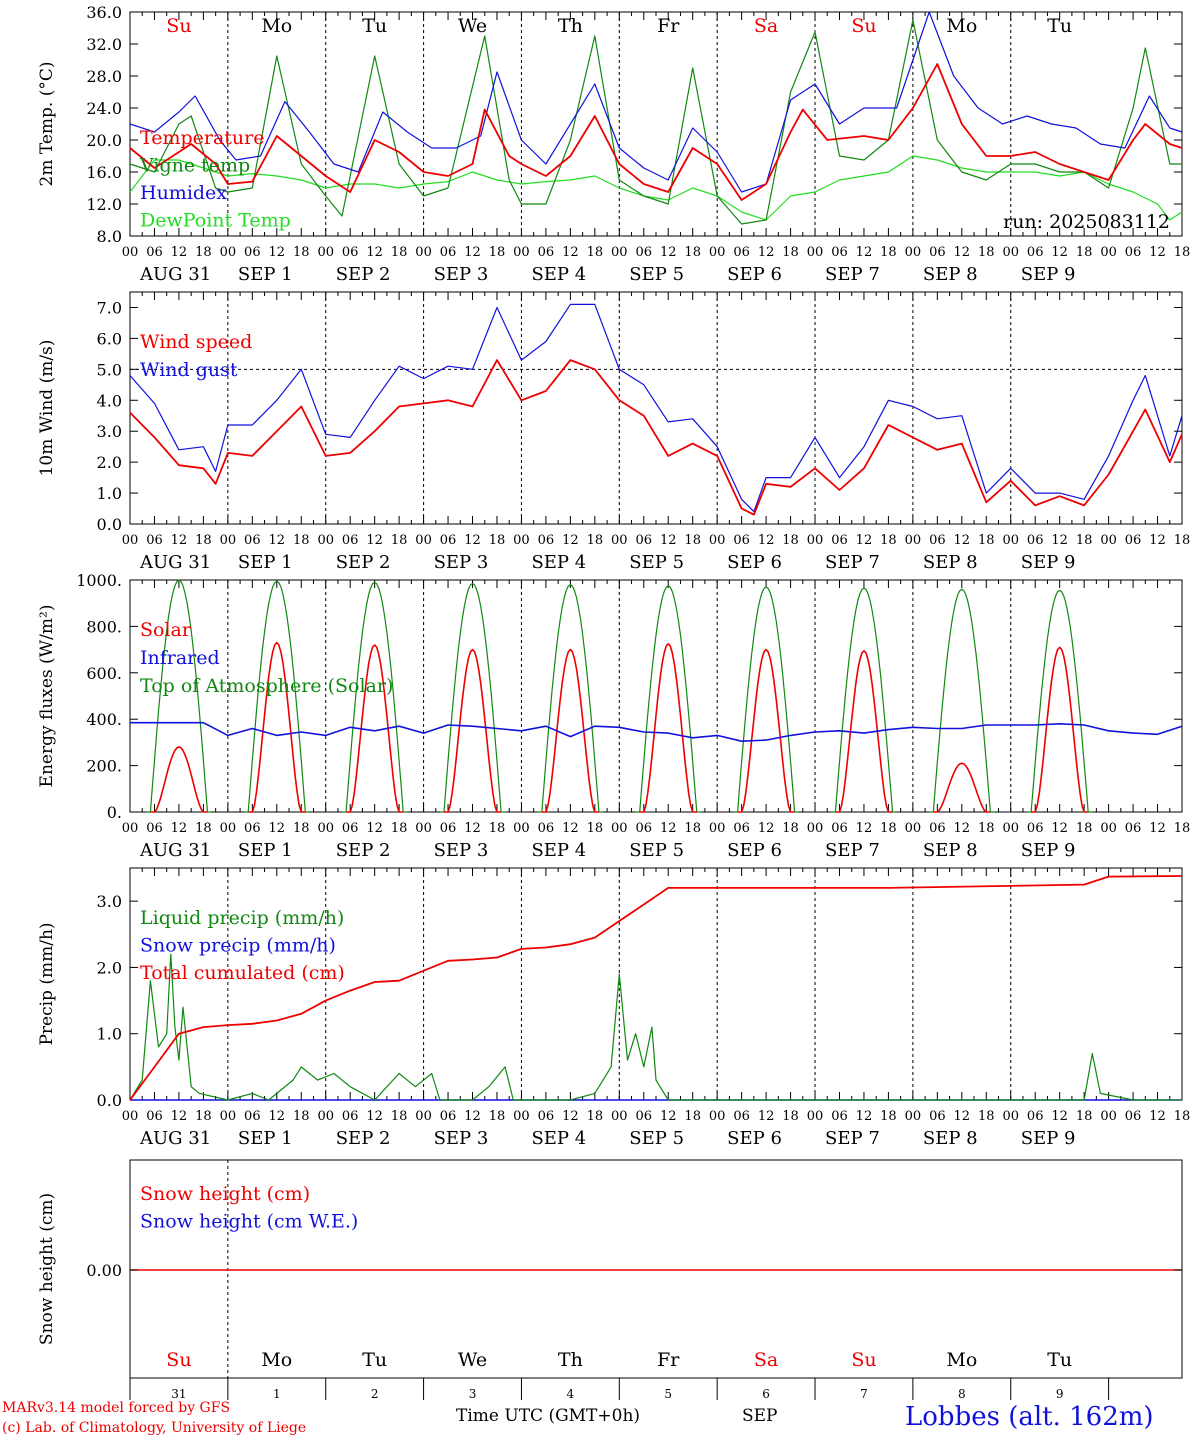 The image size is (1194, 1440). Describe the element at coordinates (116, 1408) in the screenshot. I see `model-credit: MARv3.14 model forced by GFS` at that location.